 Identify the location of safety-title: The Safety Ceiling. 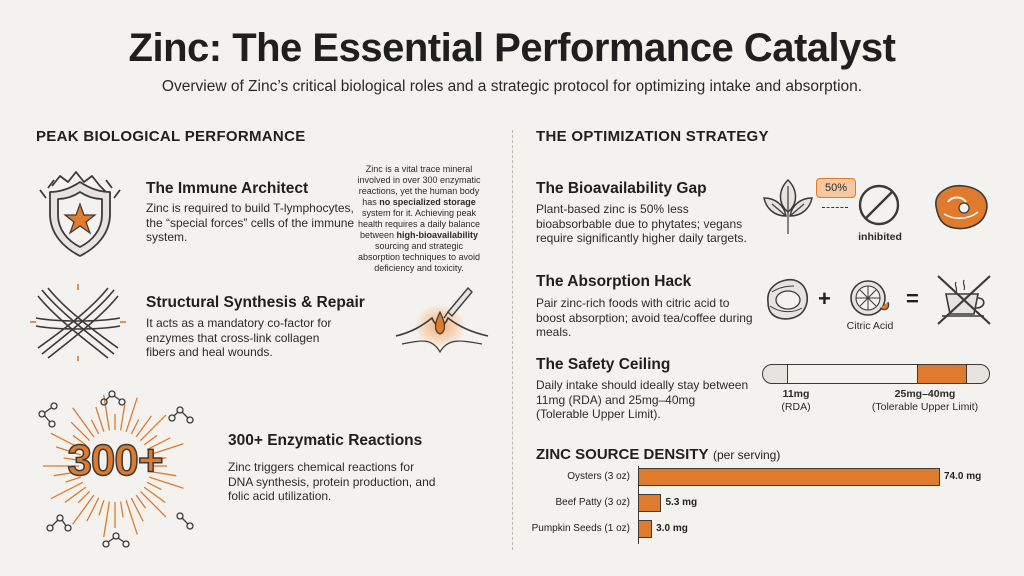
(603, 364).